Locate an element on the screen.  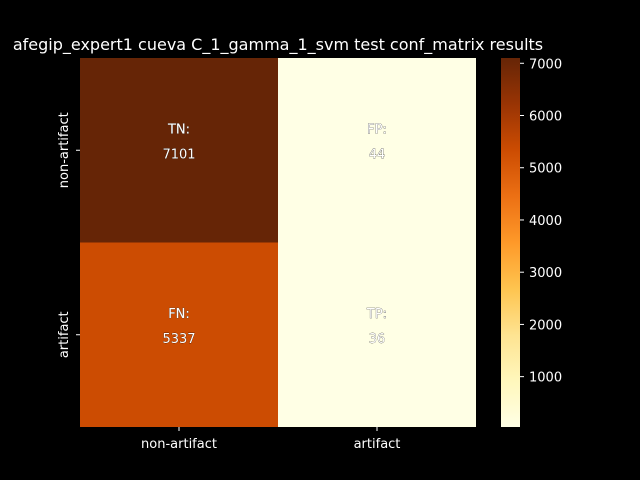
cell-value: 36 is located at coordinates (377, 339).